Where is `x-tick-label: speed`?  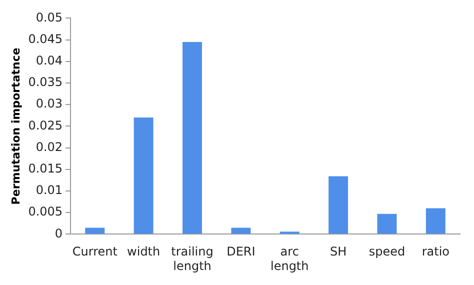 x-tick-label: speed is located at coordinates (387, 251).